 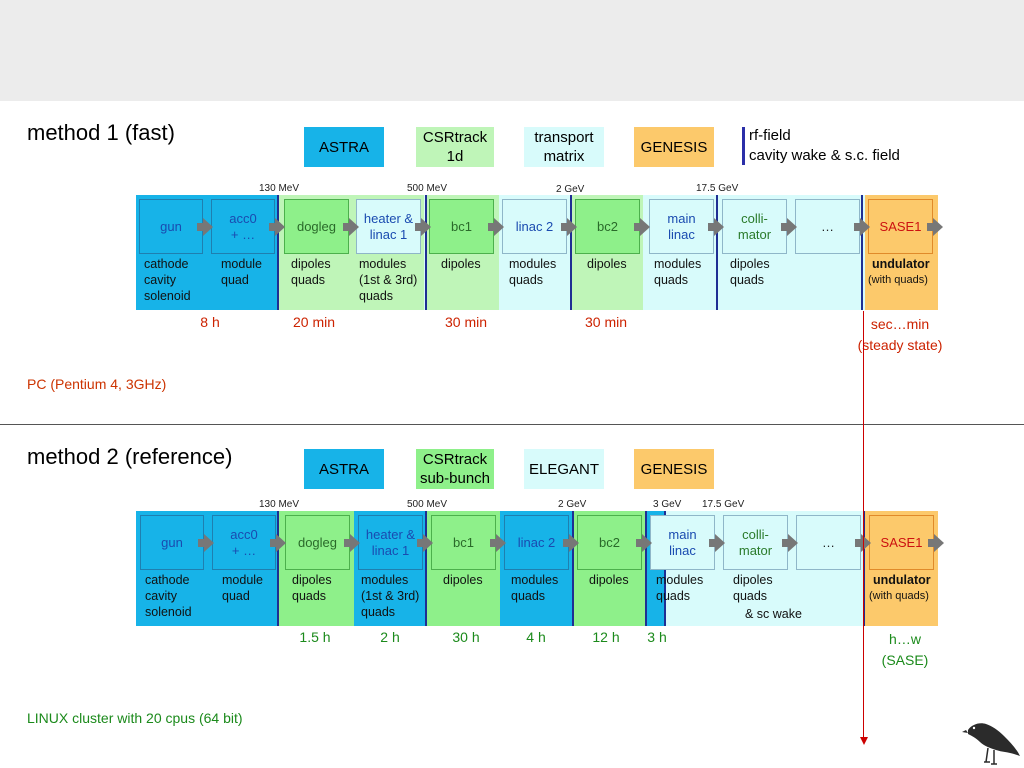 What do you see at coordinates (461, 226) in the screenshot?
I see `element-bc1: bc1` at bounding box center [461, 226].